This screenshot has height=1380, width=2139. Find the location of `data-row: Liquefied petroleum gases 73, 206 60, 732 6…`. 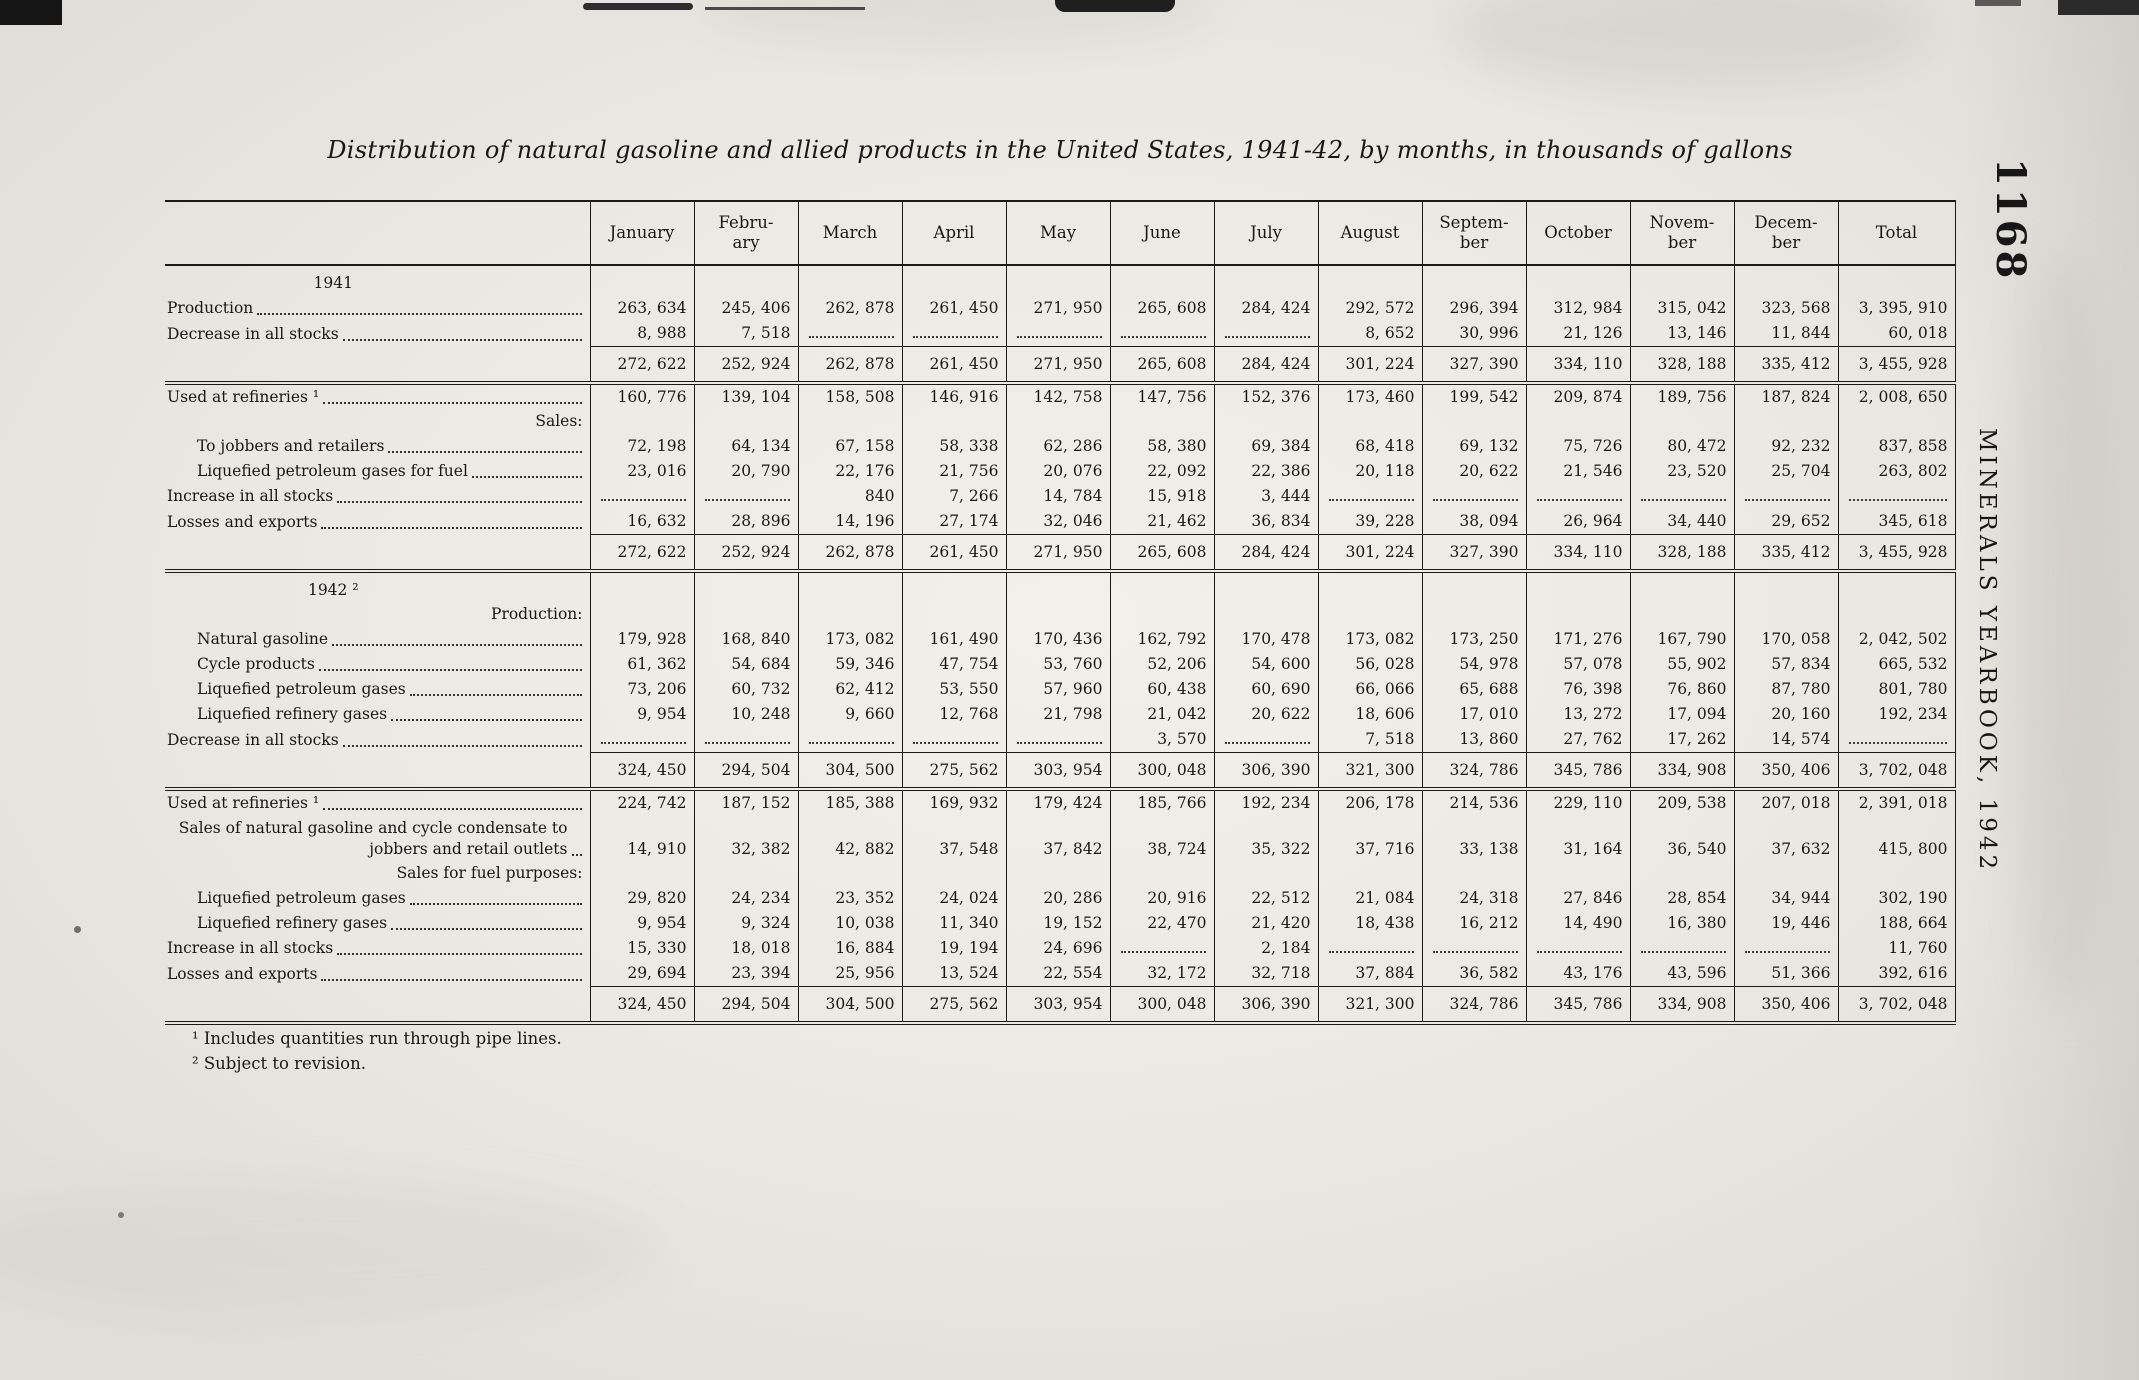

data-row: Liquefied petroleum gases 73, 206 60, 732 6… is located at coordinates (1060, 689).